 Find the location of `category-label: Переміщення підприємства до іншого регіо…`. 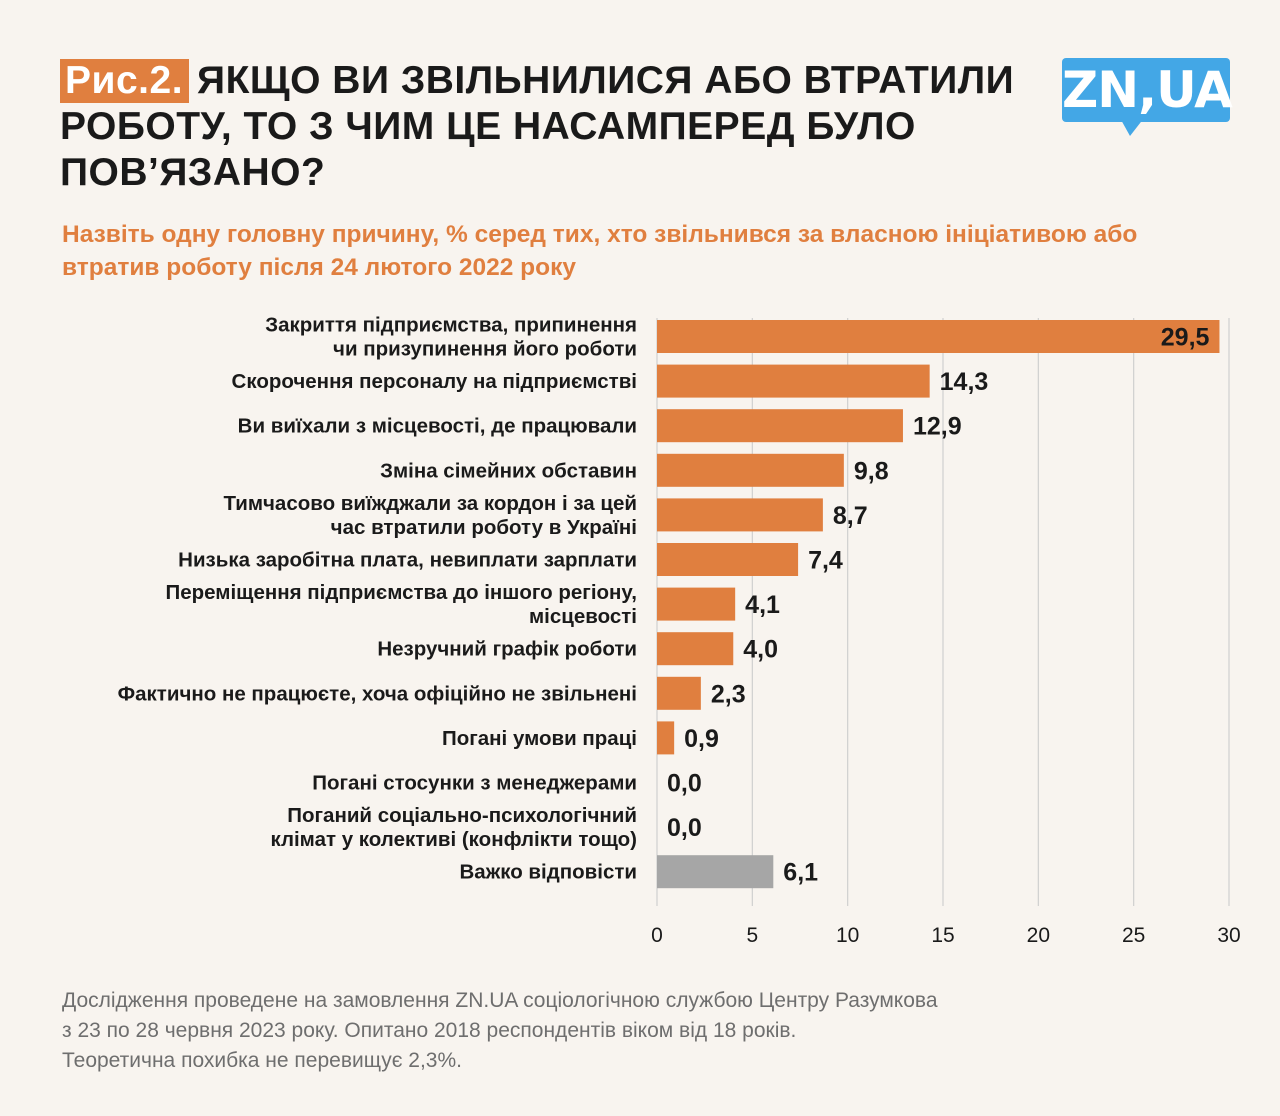

category-label: Переміщення підприємства до іншого регіо… is located at coordinates (401, 604).